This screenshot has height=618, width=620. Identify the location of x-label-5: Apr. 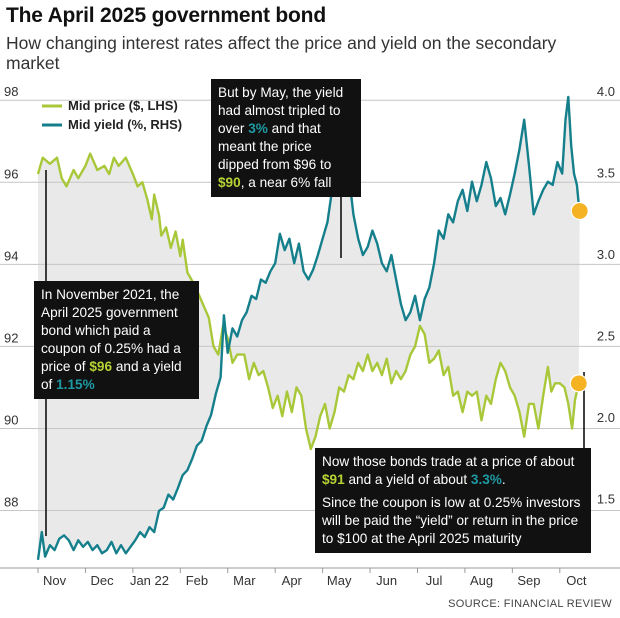
(292, 580).